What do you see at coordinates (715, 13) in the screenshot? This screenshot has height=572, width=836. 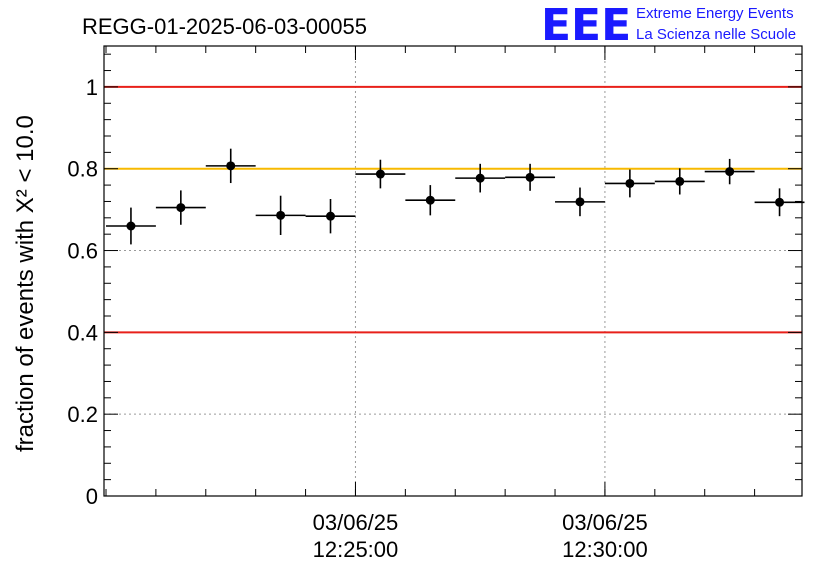 I see `org-name-line1: Extreme Energy Events` at bounding box center [715, 13].